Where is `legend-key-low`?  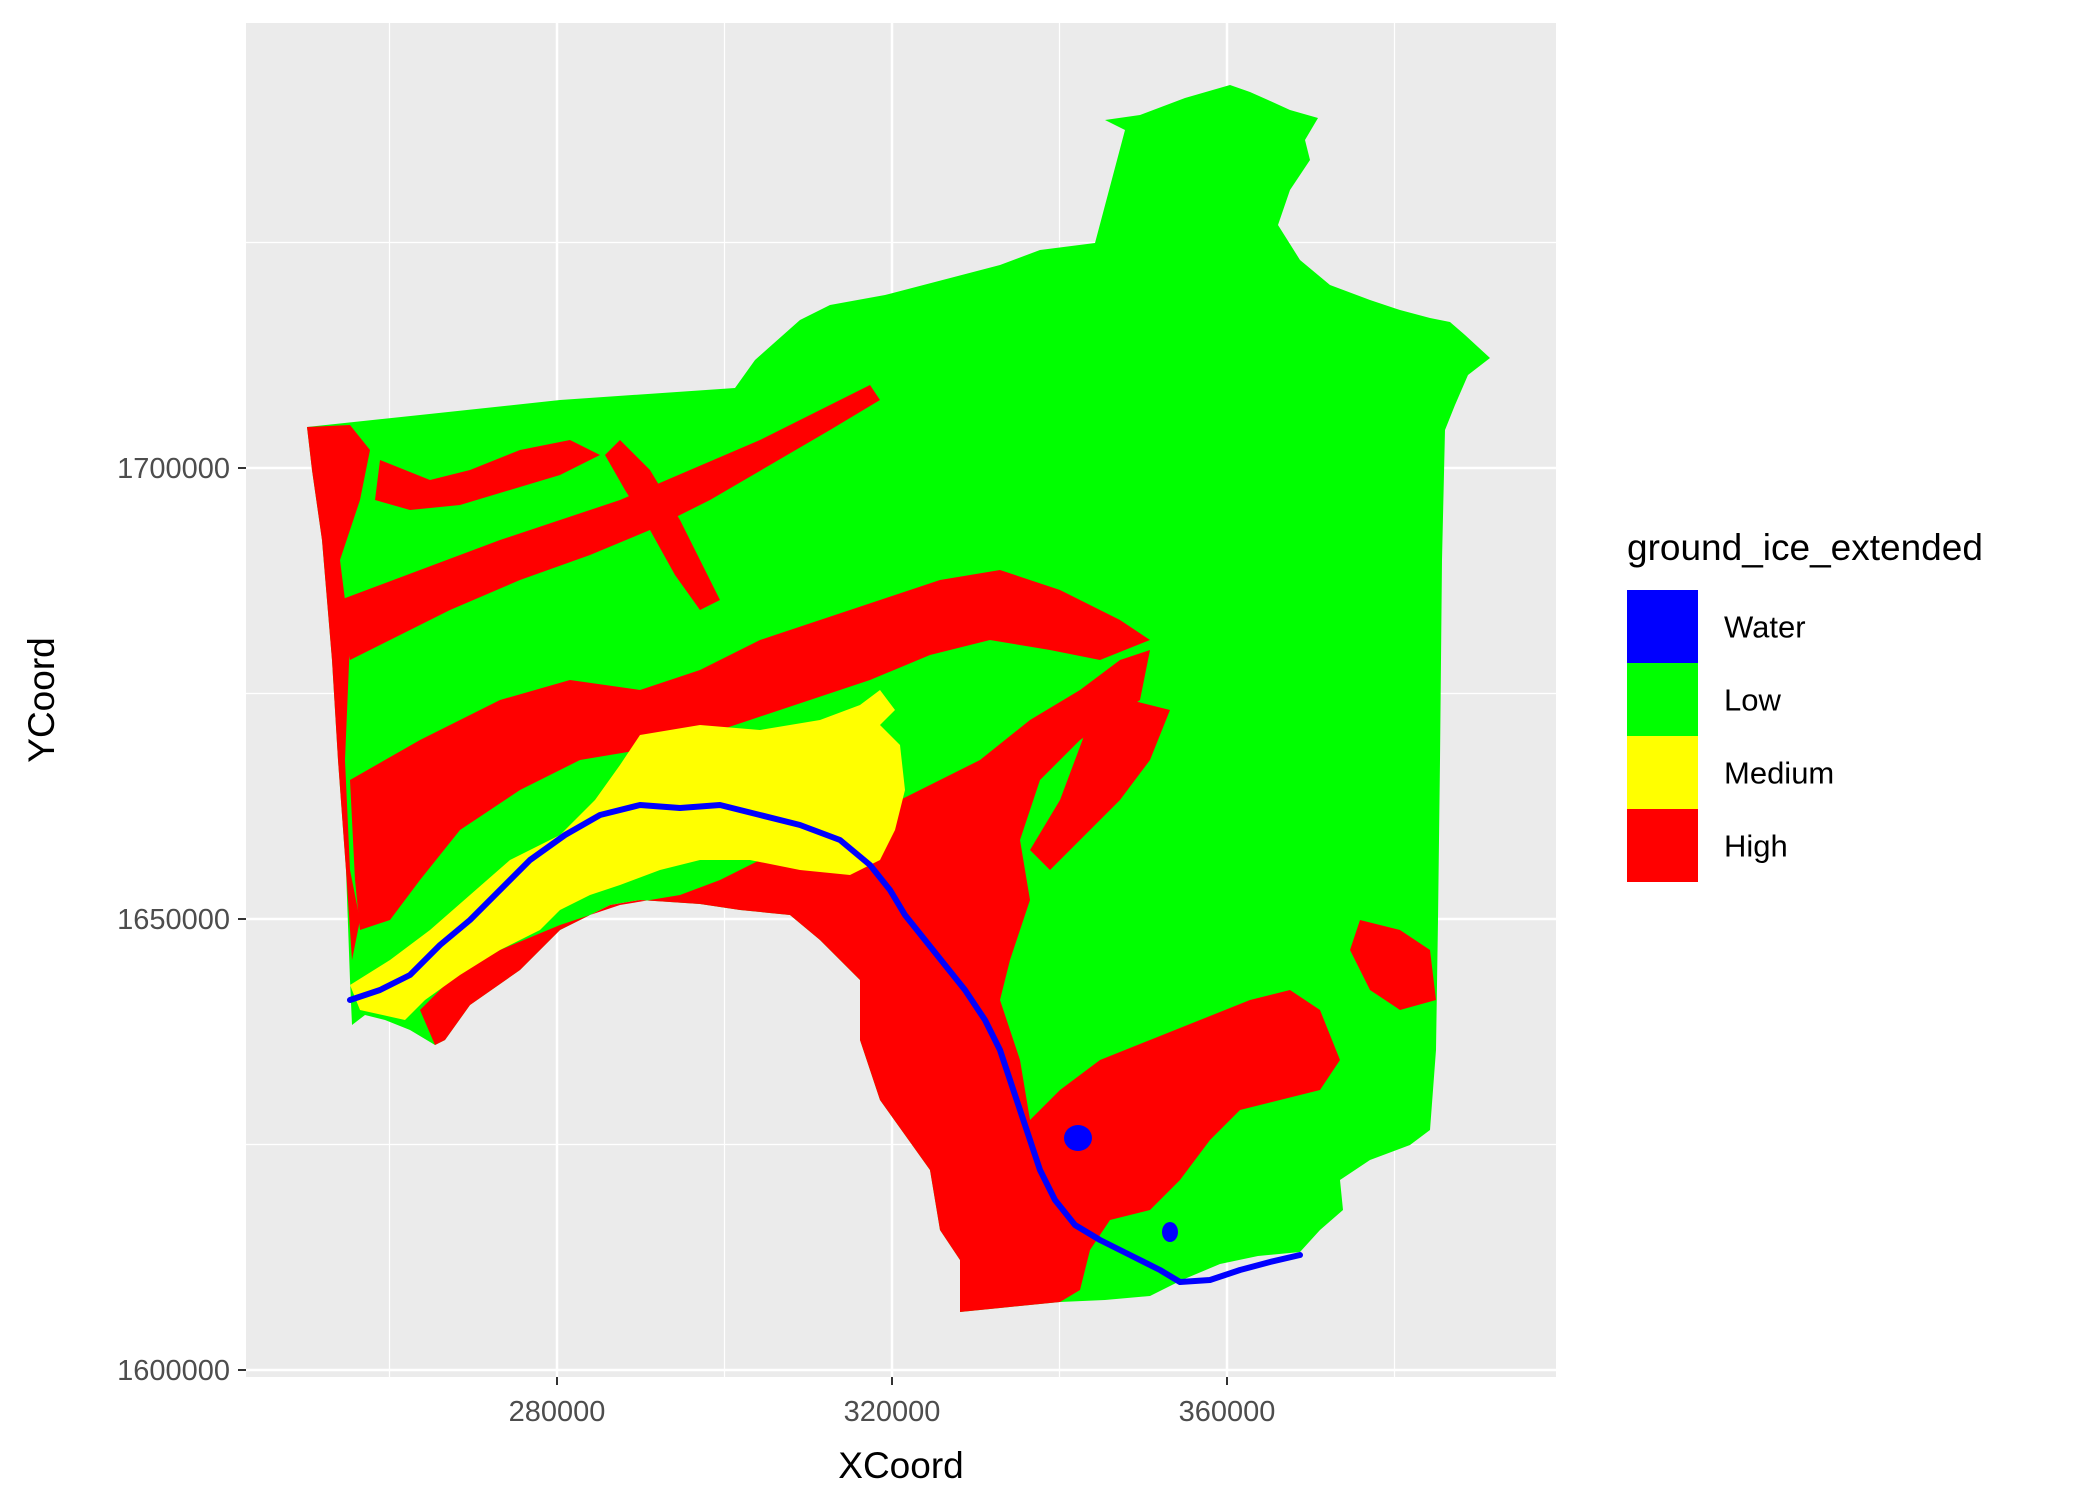
legend-key-low is located at coordinates (1662, 699).